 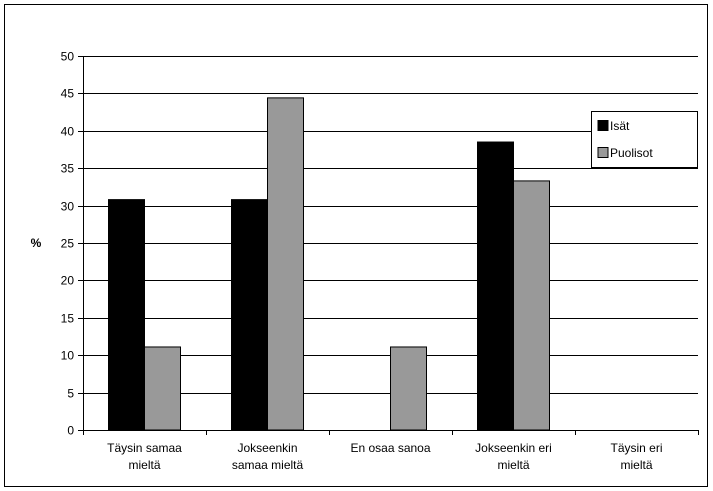 What do you see at coordinates (68, 319) in the screenshot?
I see `y-tick-label: 15` at bounding box center [68, 319].